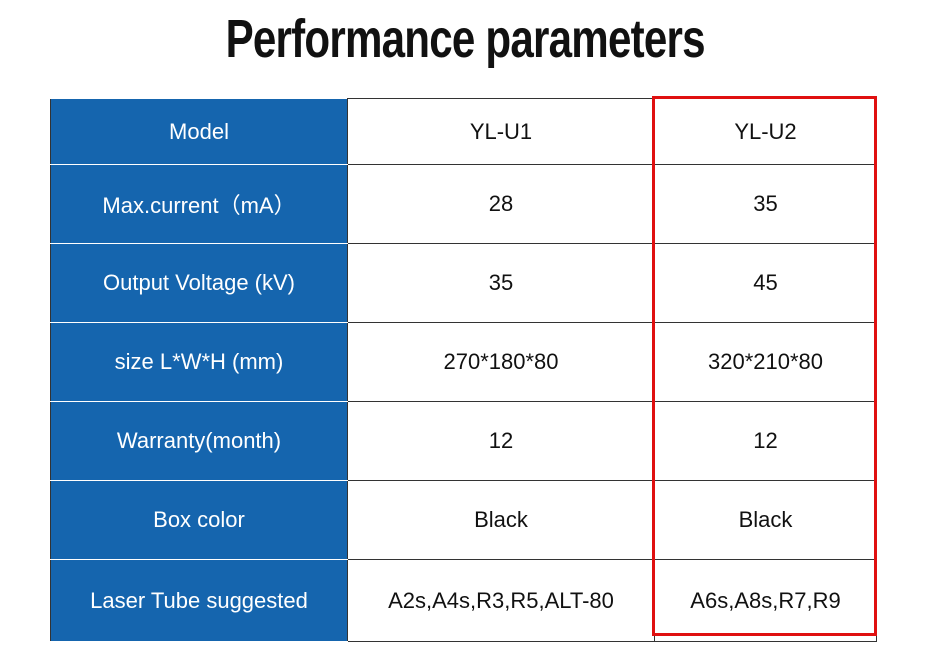  What do you see at coordinates (199, 600) in the screenshot?
I see `row-label: Laser Tube suggested` at bounding box center [199, 600].